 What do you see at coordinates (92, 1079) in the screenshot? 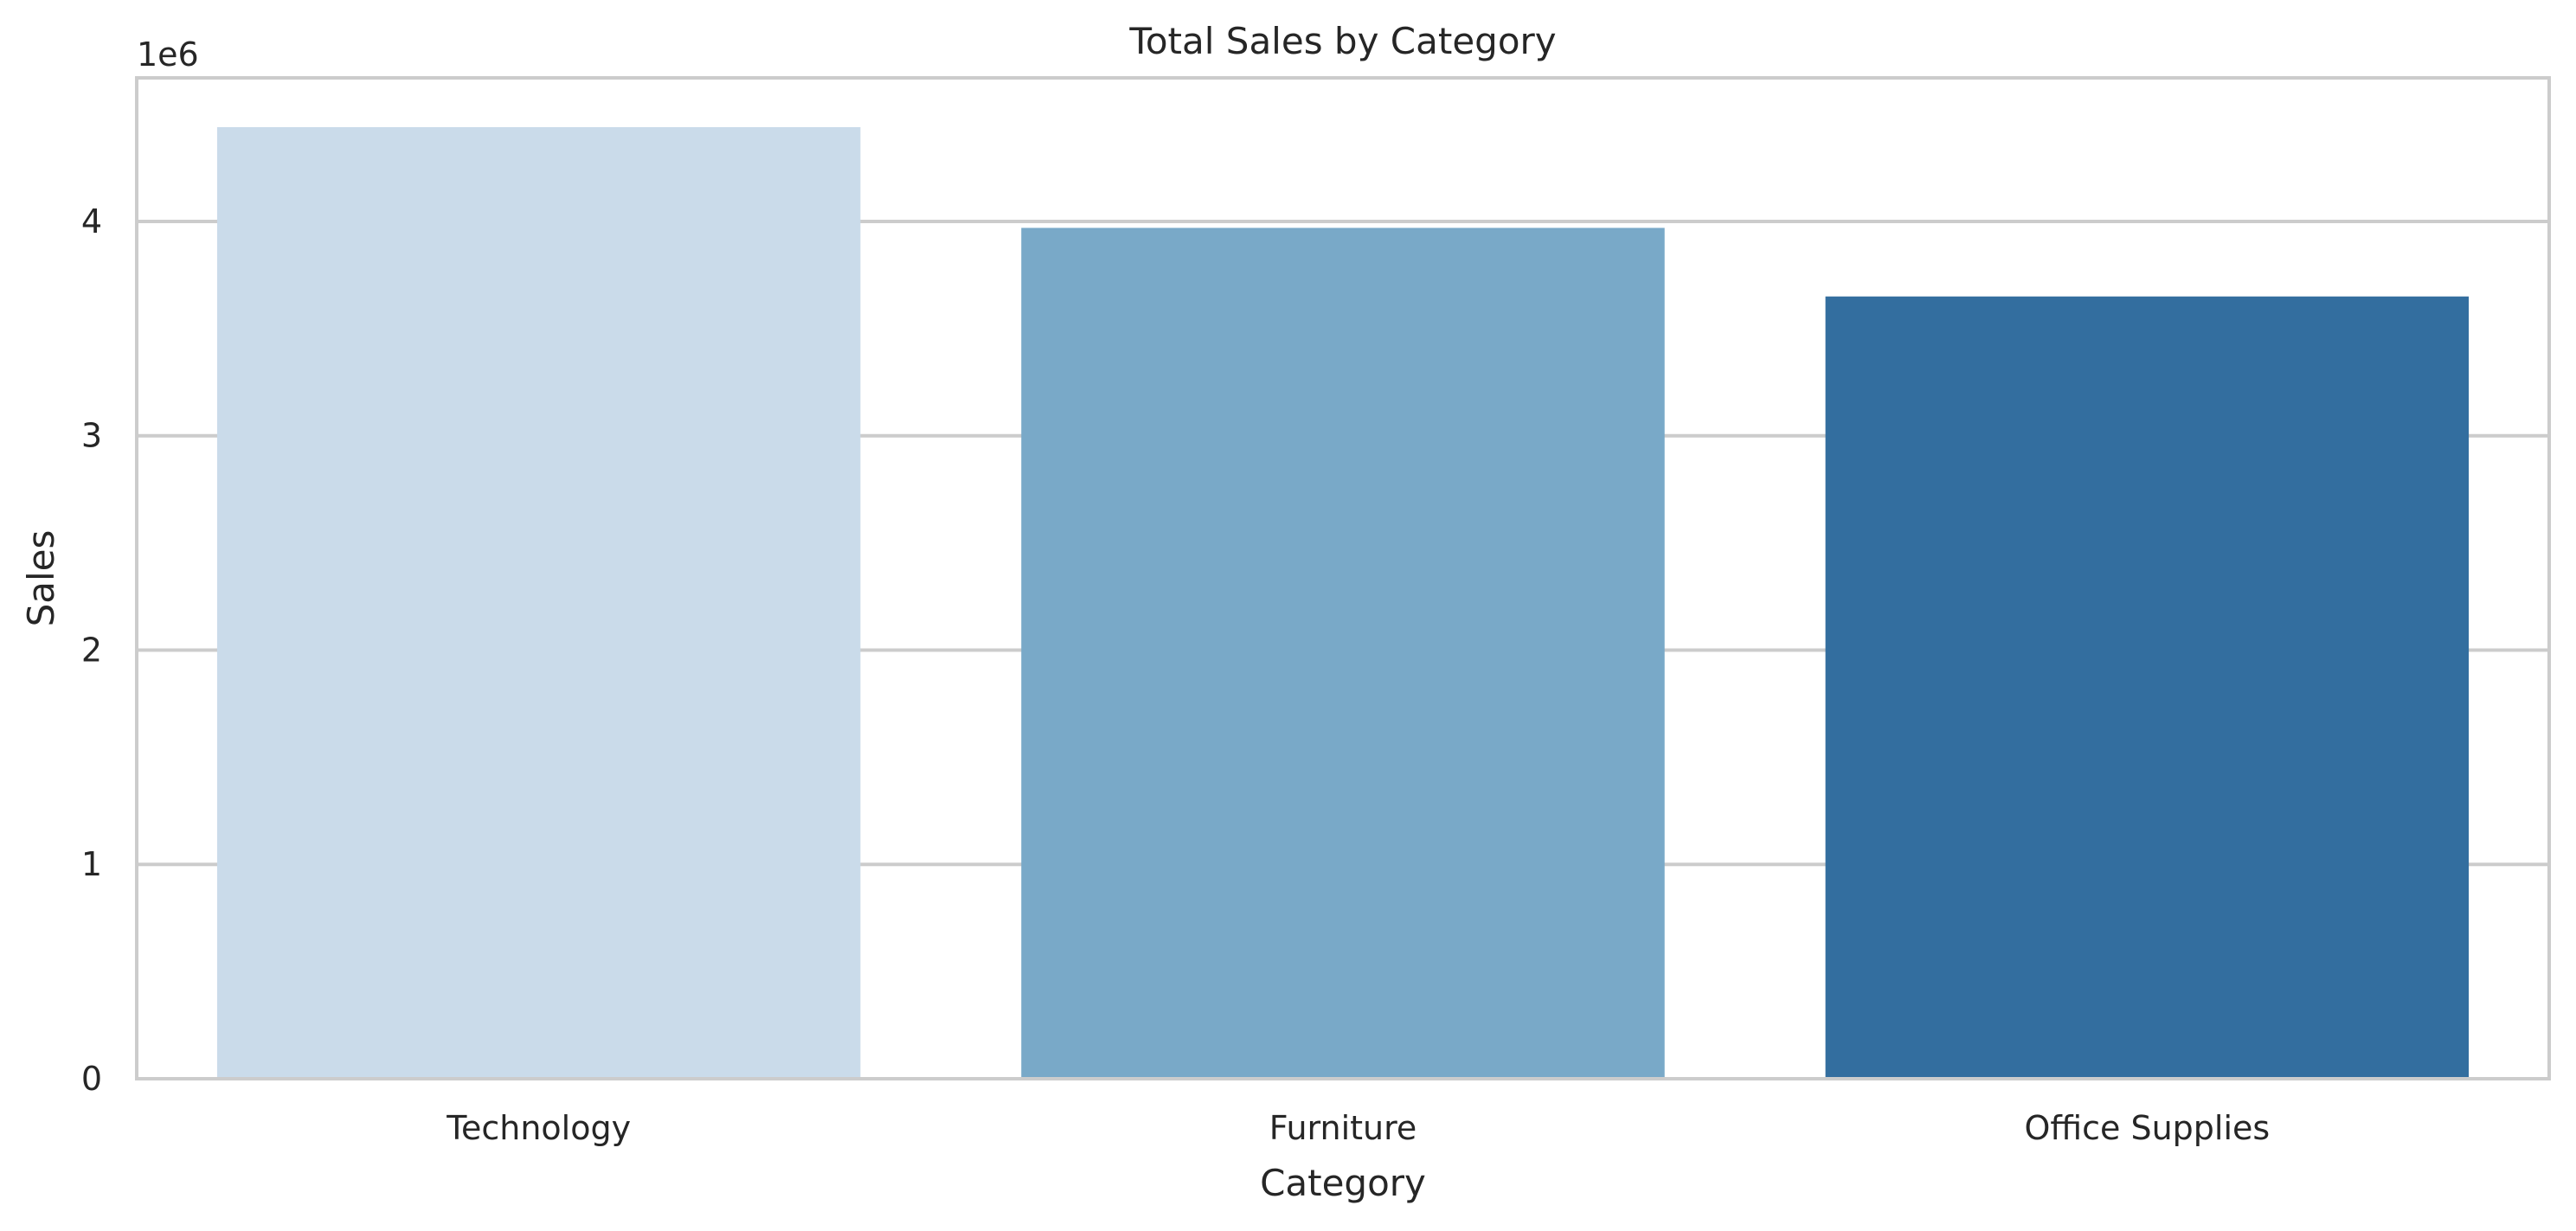
I see `y-tick-label: 0` at bounding box center [92, 1079].